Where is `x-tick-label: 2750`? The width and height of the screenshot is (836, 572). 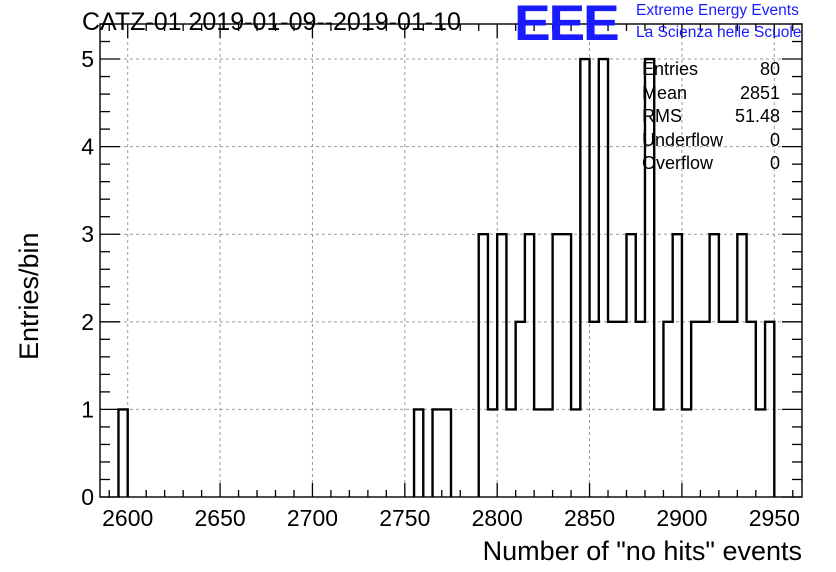
x-tick-label: 2750 is located at coordinates (404, 518).